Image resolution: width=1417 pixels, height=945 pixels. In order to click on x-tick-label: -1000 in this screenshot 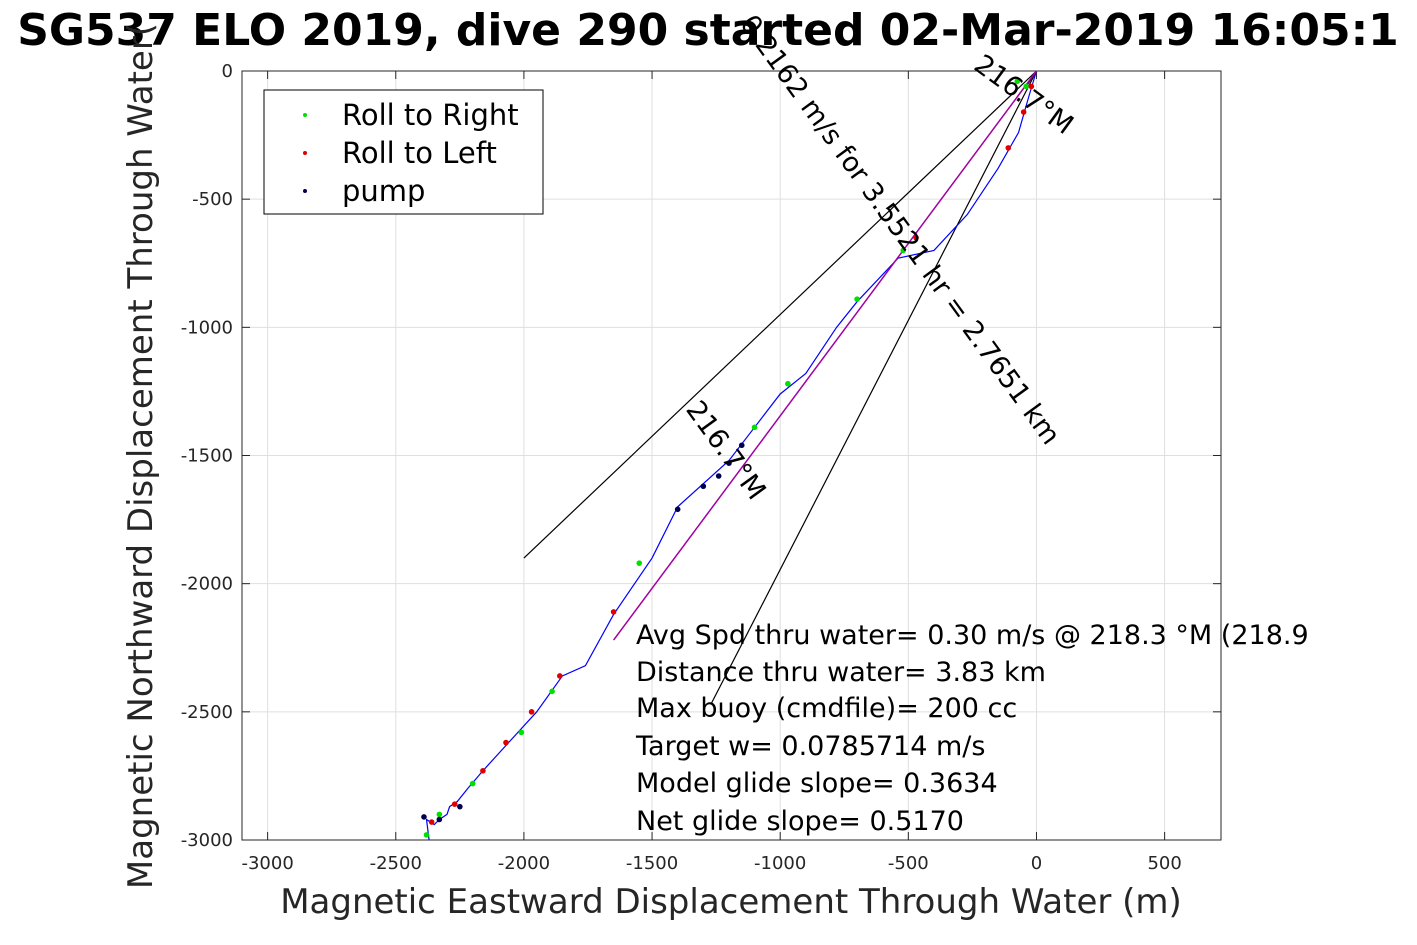, I will do `click(780, 863)`.